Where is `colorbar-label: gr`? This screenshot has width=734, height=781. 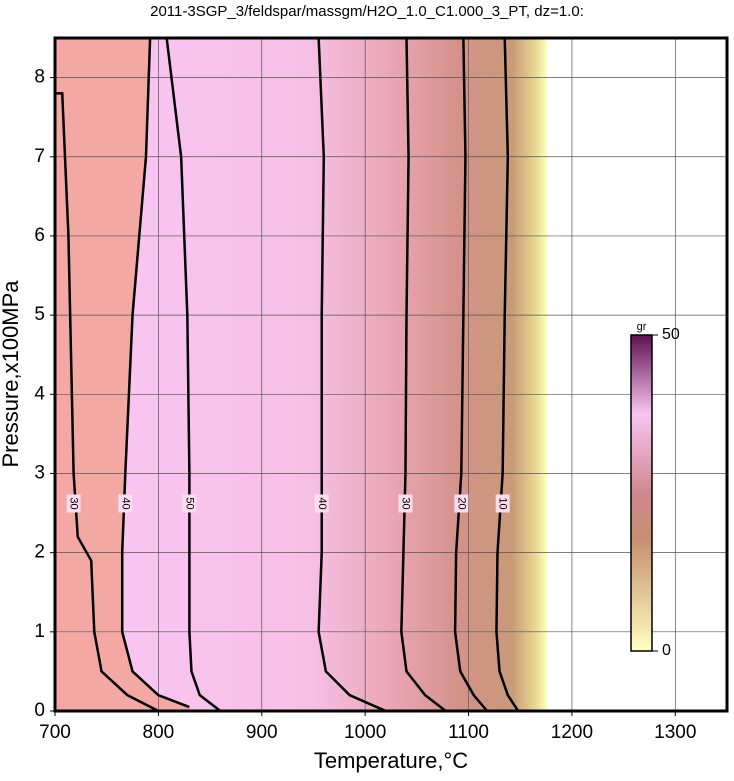 colorbar-label: gr is located at coordinates (642, 327).